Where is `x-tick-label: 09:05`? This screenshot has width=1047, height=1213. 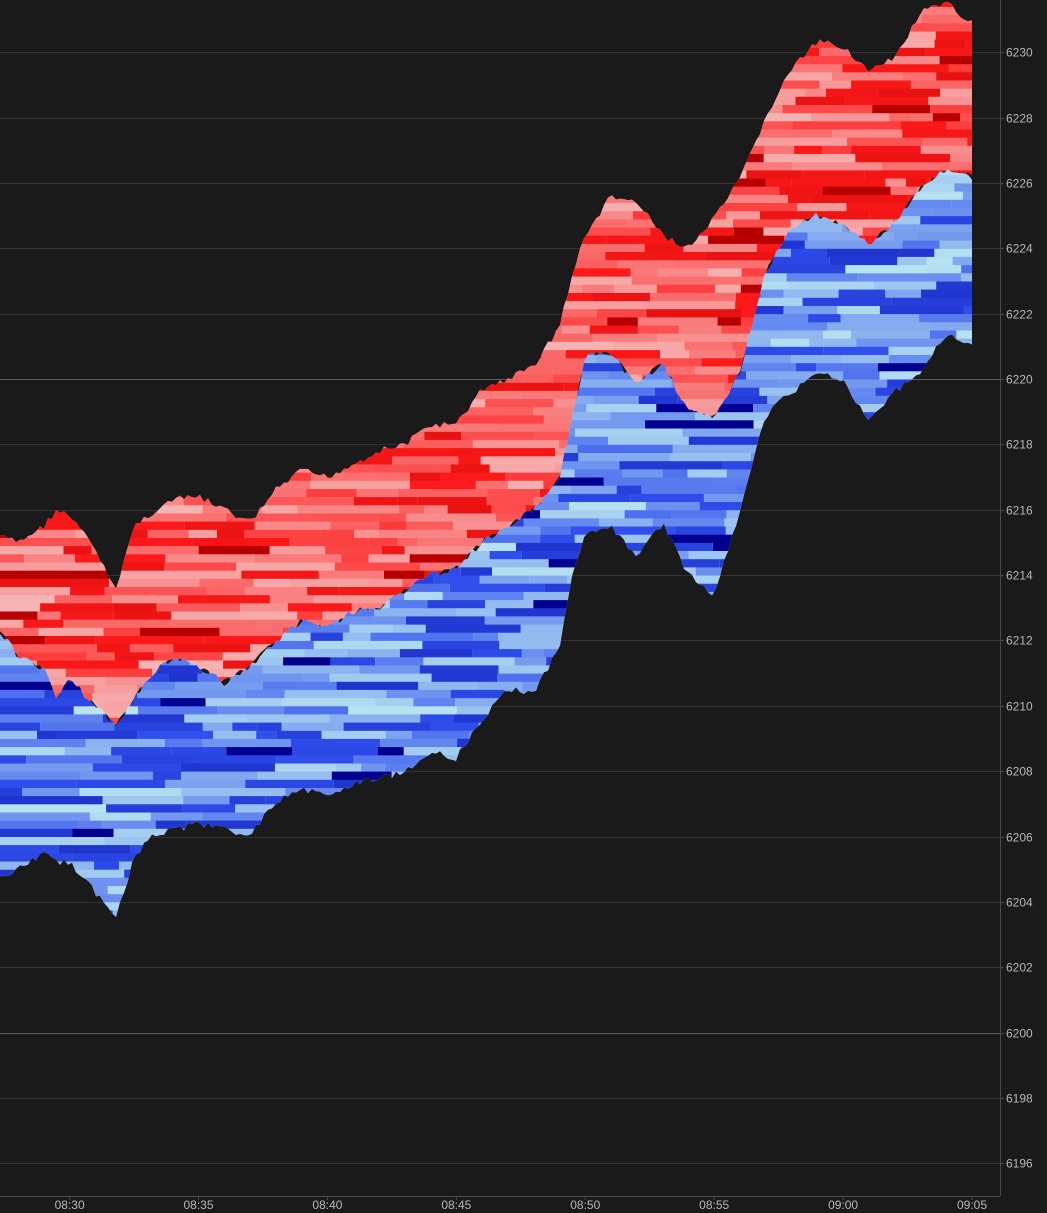
x-tick-label: 09:05 is located at coordinates (972, 1205).